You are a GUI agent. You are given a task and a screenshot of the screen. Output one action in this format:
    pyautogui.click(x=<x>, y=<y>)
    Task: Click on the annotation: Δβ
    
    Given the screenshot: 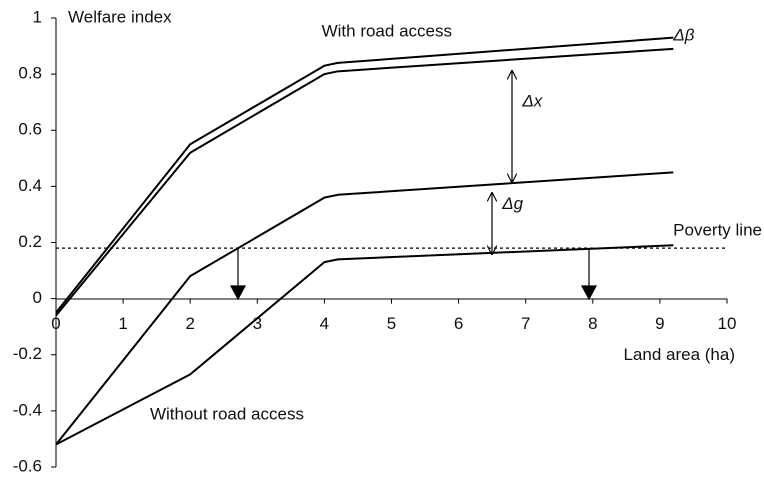 What is the action you would take?
    pyautogui.click(x=683, y=35)
    